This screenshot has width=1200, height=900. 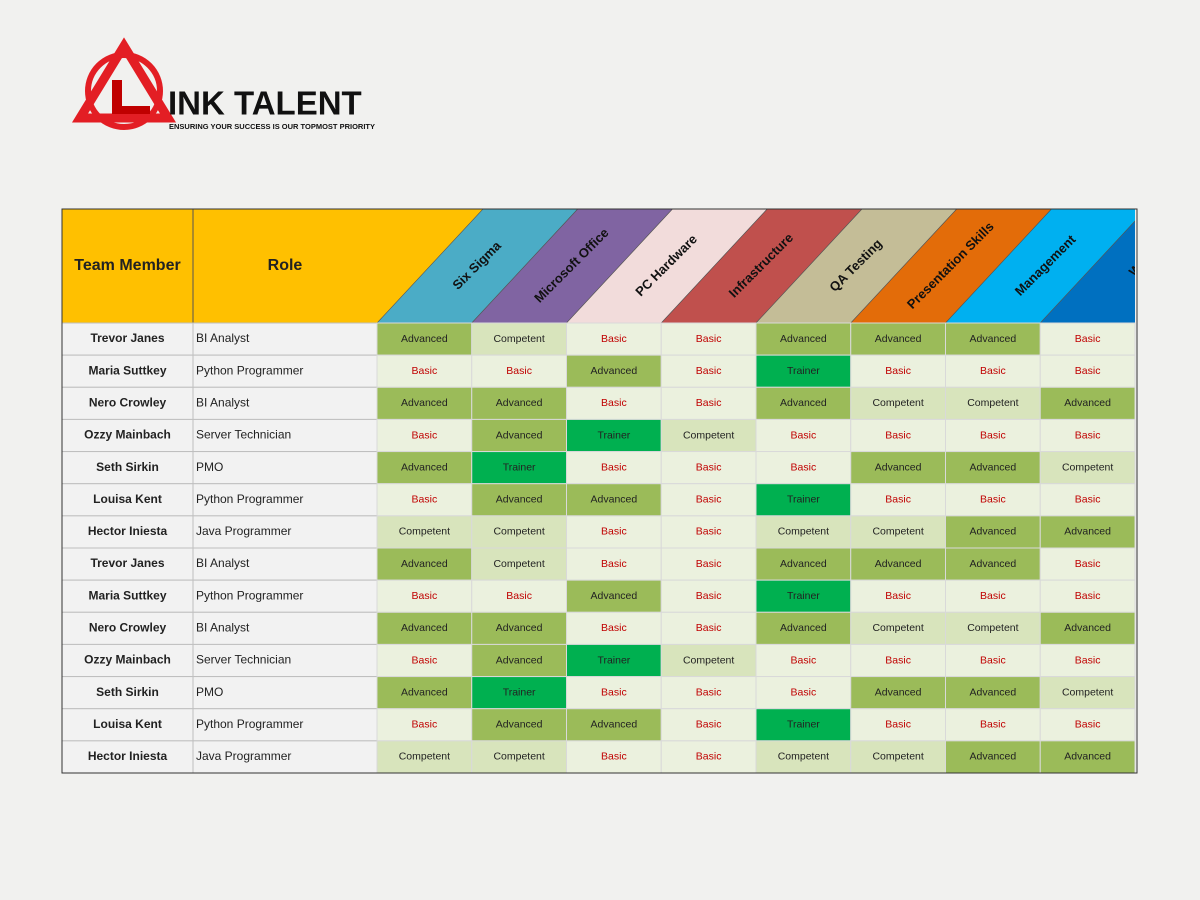 I want to click on member-role: Java Programmer, so click(x=243, y=531).